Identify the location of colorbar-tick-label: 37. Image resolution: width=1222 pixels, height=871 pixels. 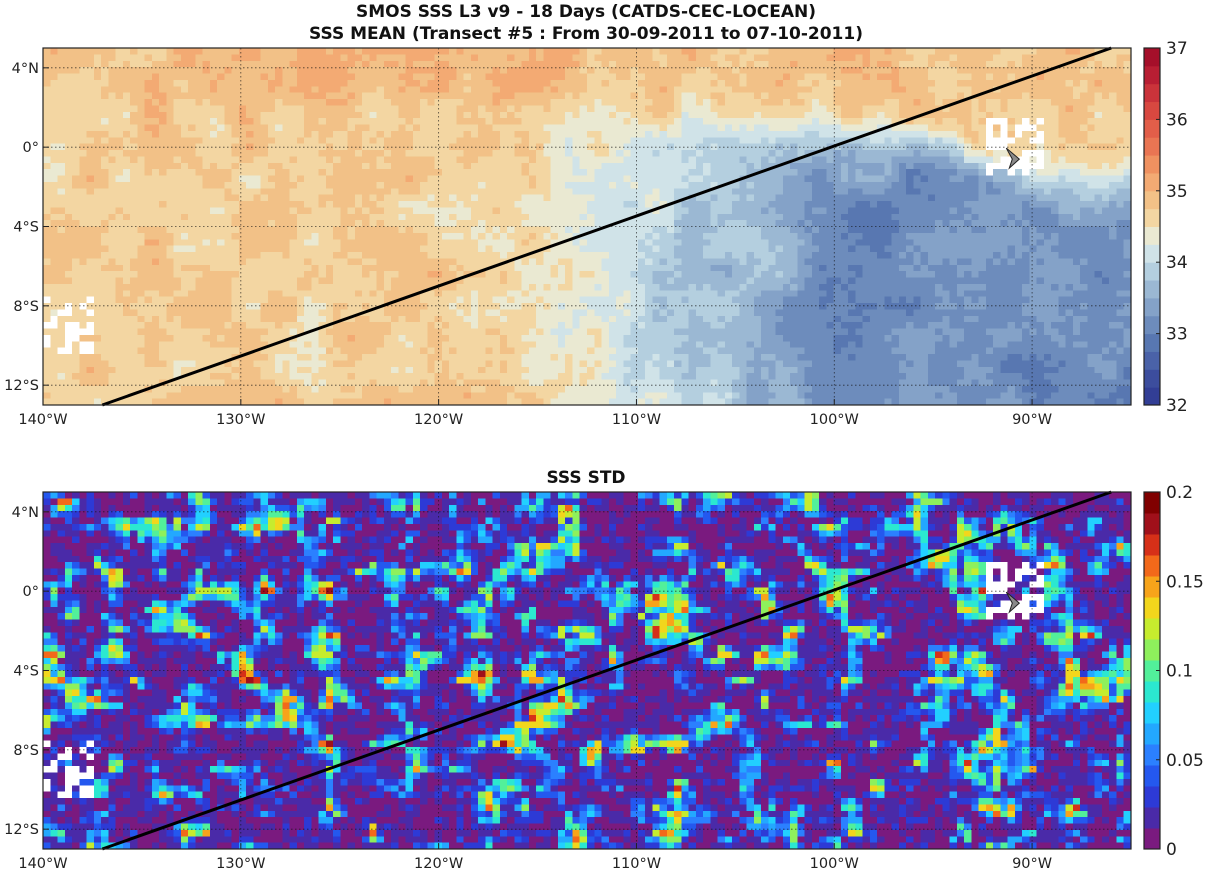
(1177, 49).